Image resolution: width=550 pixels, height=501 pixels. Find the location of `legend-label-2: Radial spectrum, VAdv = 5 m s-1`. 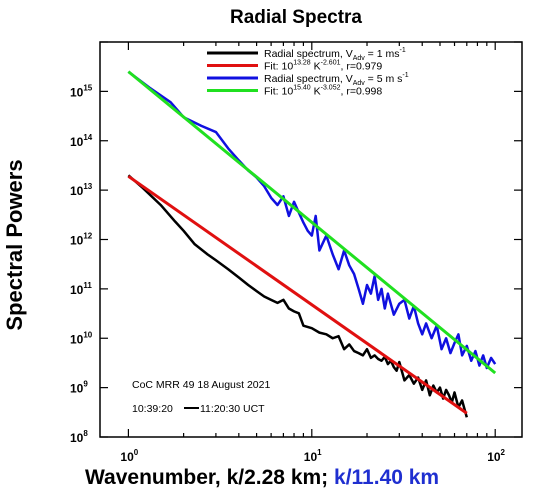

legend-label-2: Radial spectrum, VAdv = 5 m s-1 is located at coordinates (336, 79).